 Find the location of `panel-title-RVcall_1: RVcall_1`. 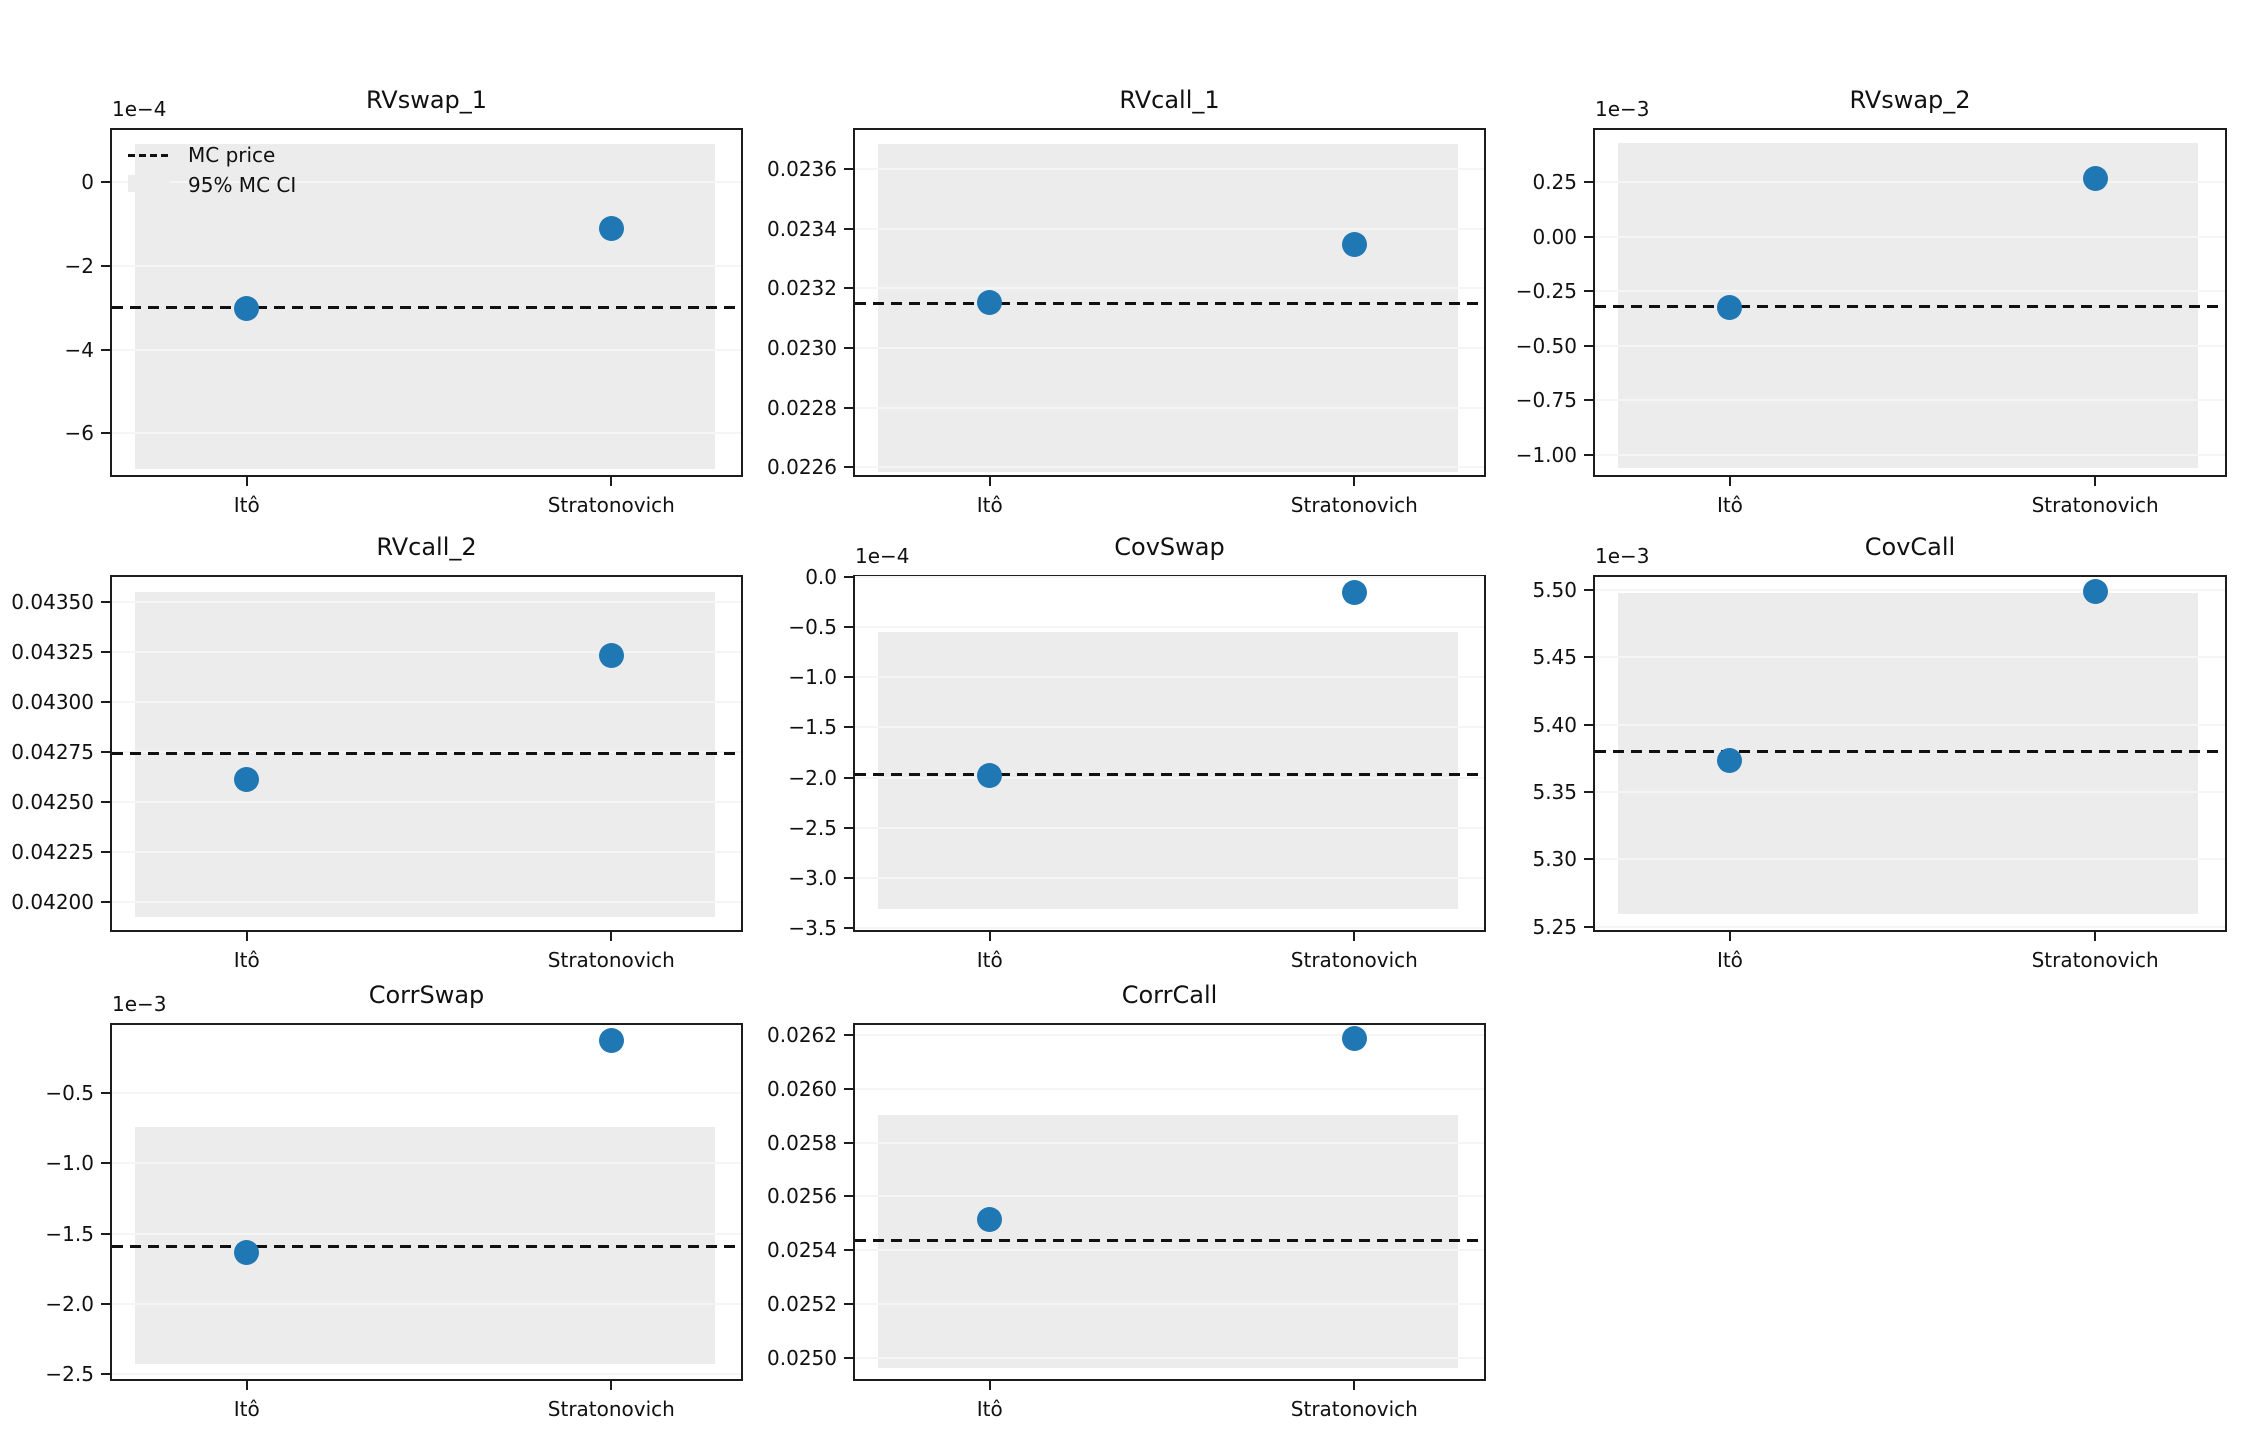

panel-title-RVcall_1: RVcall_1 is located at coordinates (1169, 100).